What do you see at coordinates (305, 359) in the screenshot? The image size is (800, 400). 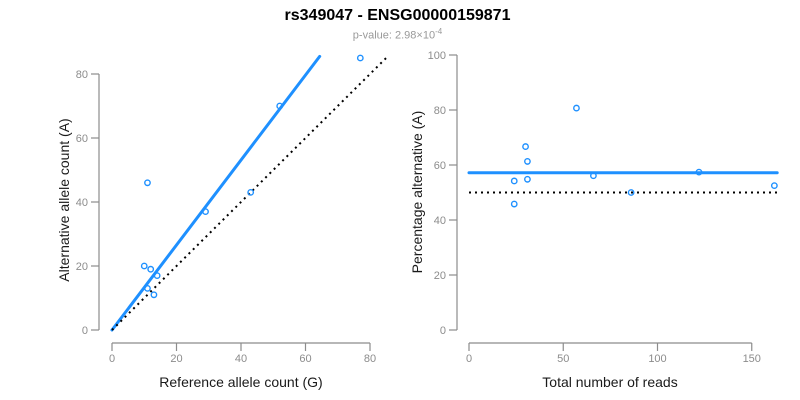 I see `x-tick-label: 60` at bounding box center [305, 359].